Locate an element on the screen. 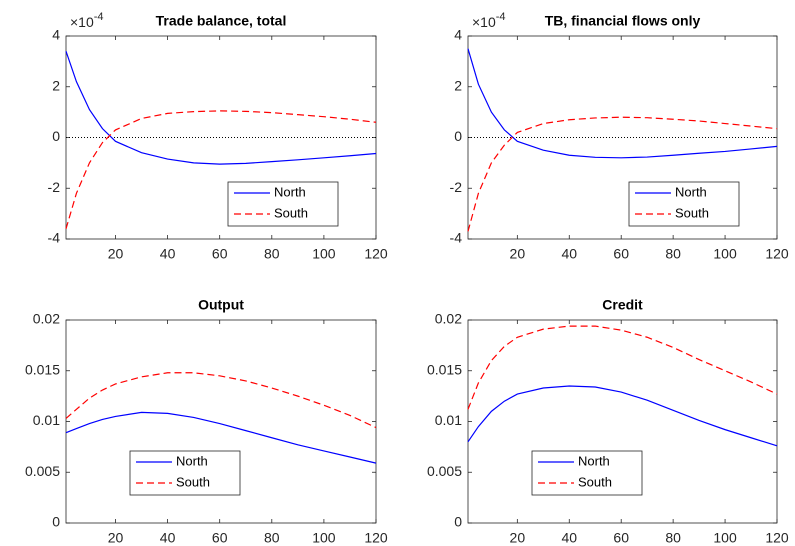 Image resolution: width=795 pixels, height=546 pixels. subplot-title: TB, financial flows only is located at coordinates (623, 21).